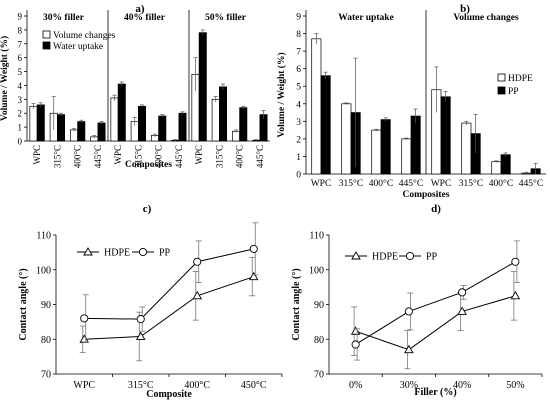 The width and height of the screenshot is (550, 409). Describe the element at coordinates (486, 18) in the screenshot. I see `group-label: Volume changes` at that location.